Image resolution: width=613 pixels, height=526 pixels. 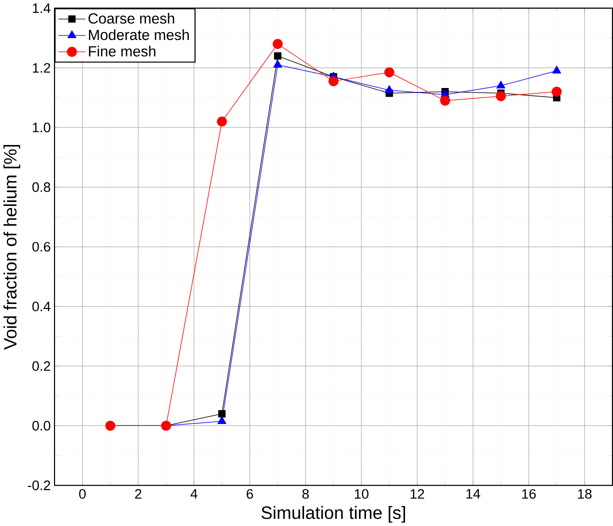 I want to click on x-tick-label: 0, so click(x=82, y=494).